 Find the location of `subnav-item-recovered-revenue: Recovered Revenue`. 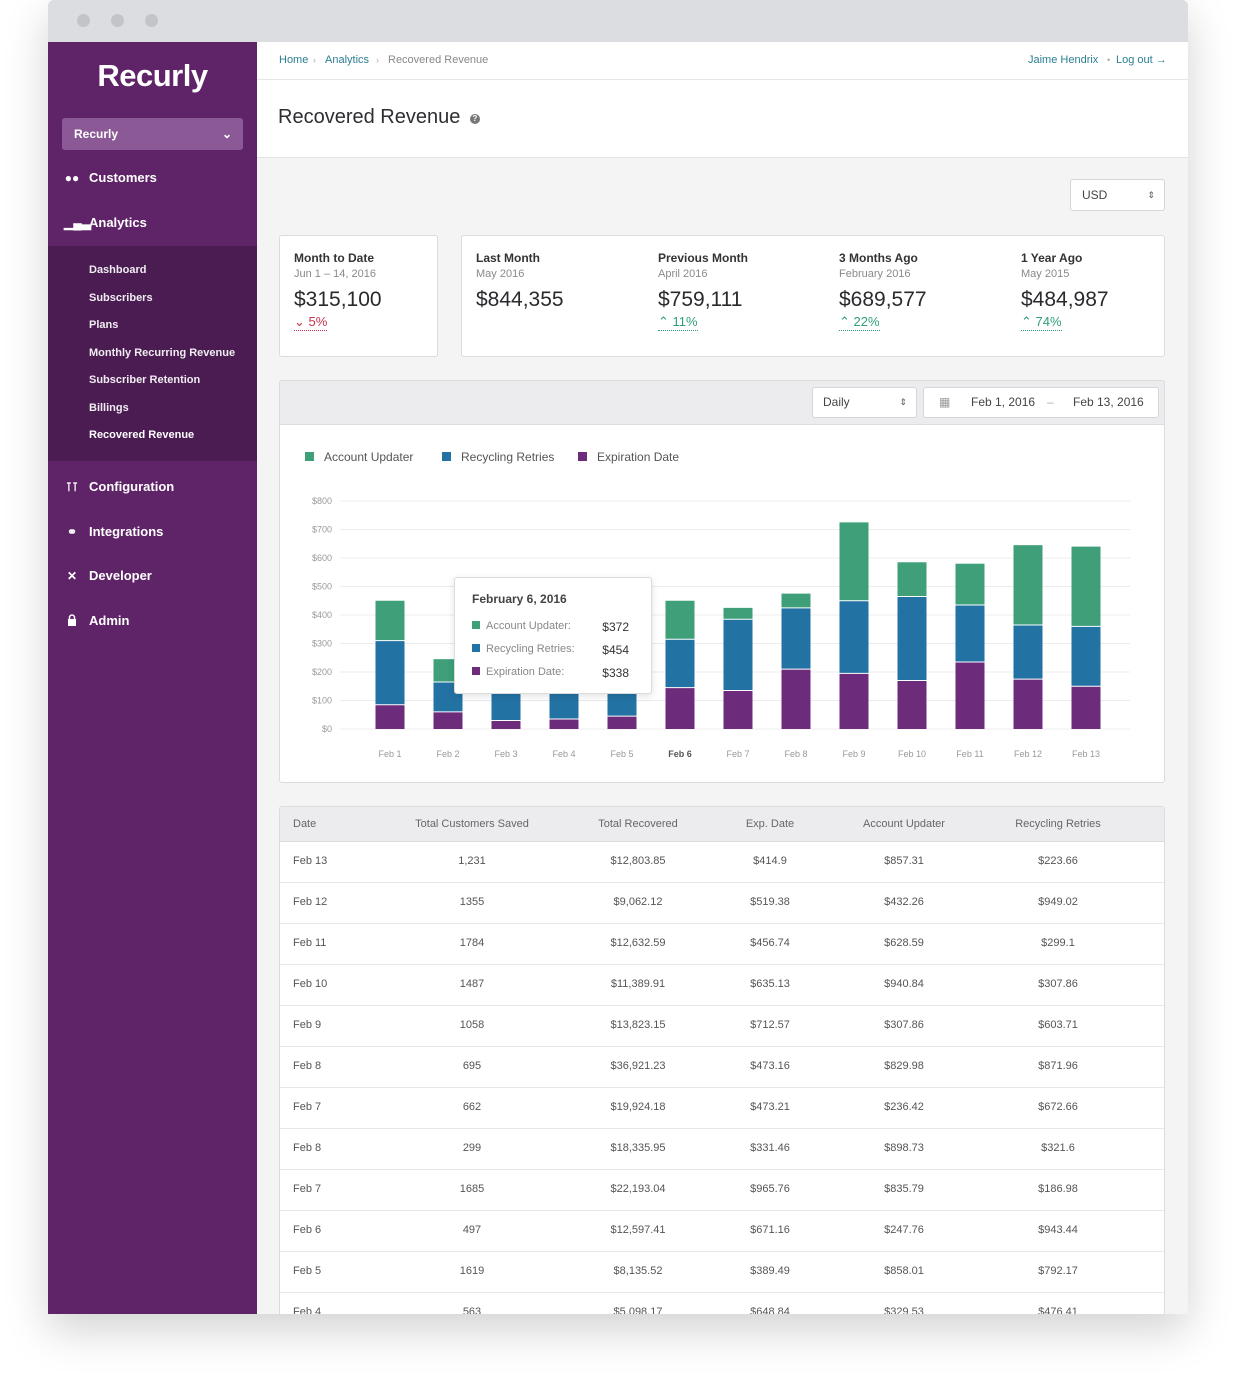

subnav-item-recovered-revenue: Recovered Revenue is located at coordinates (142, 435).